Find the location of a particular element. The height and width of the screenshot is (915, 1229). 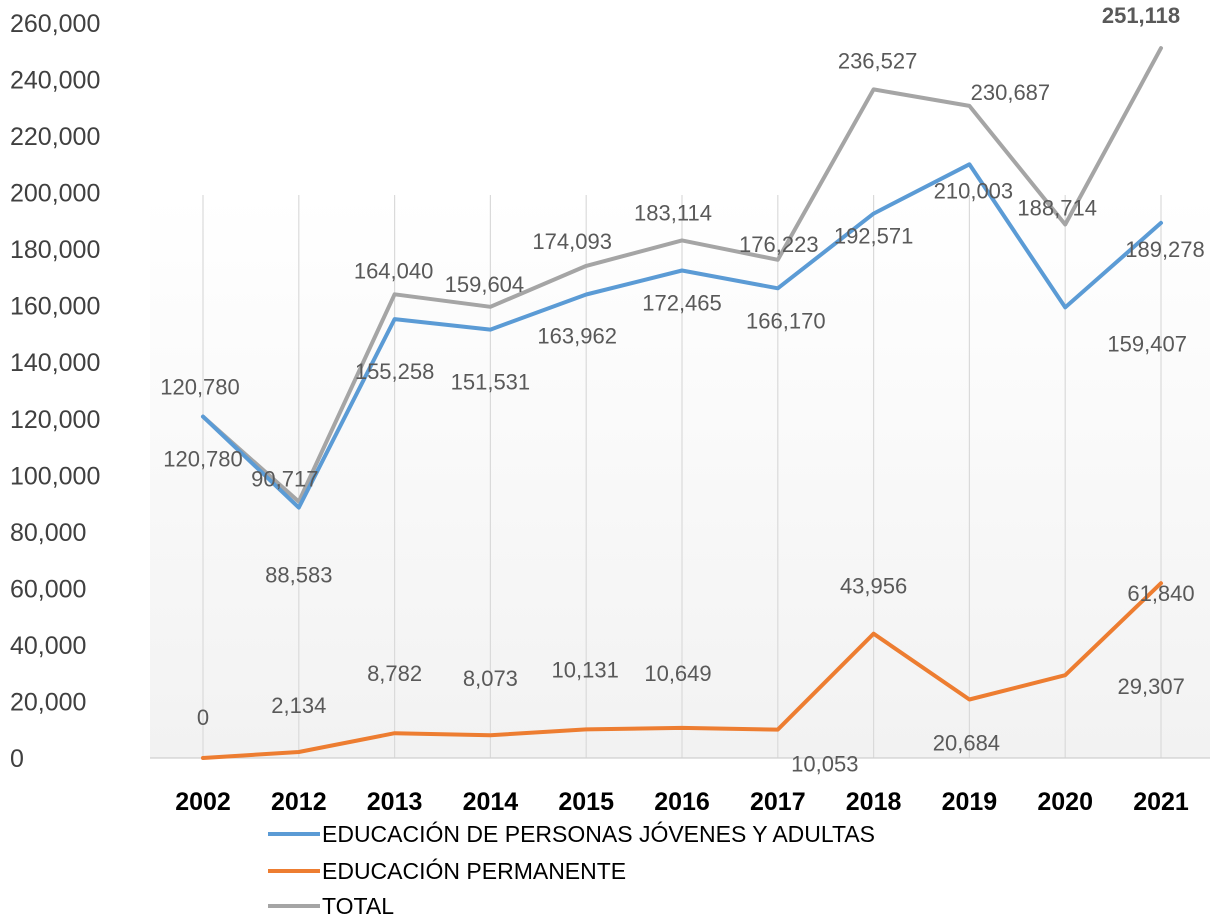

y-tick-label: 60,000 is located at coordinates (48, 589).